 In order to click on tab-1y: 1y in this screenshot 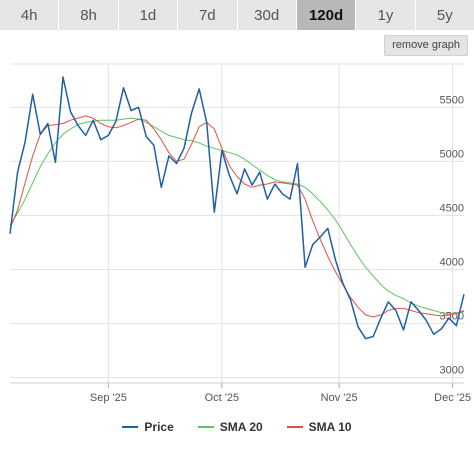, I will do `click(386, 15)`.